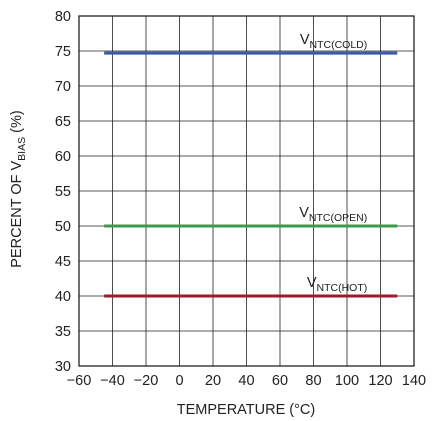 The height and width of the screenshot is (421, 447). What do you see at coordinates (179, 381) in the screenshot?
I see `x-tick-label: 0` at bounding box center [179, 381].